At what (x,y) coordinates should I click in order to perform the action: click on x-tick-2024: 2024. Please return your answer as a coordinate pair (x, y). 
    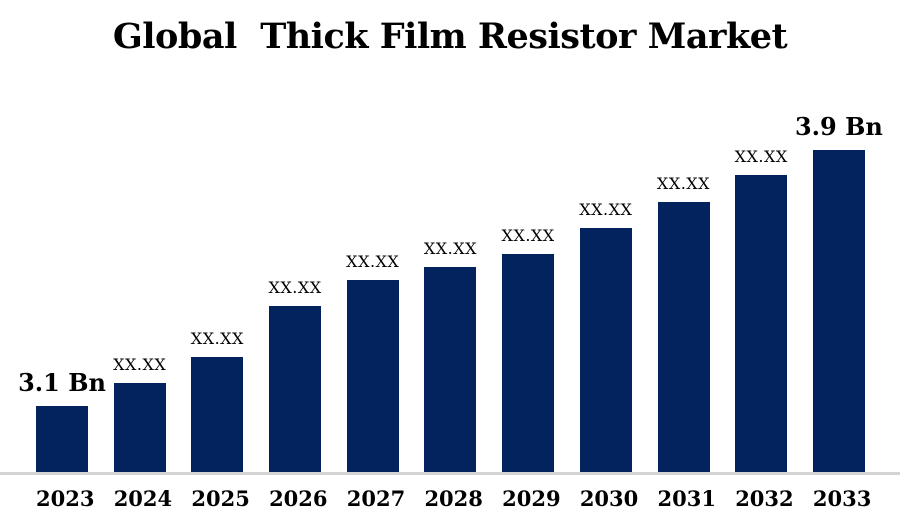
    Looking at the image, I should click on (143, 498).